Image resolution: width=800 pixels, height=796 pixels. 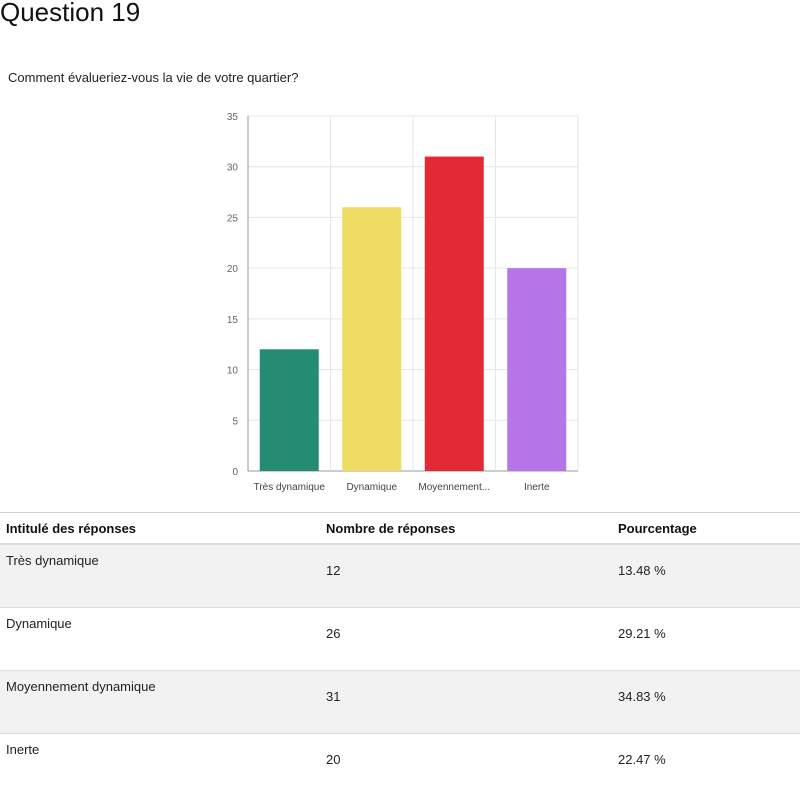 What do you see at coordinates (466, 639) in the screenshot?
I see `row-count: 26` at bounding box center [466, 639].